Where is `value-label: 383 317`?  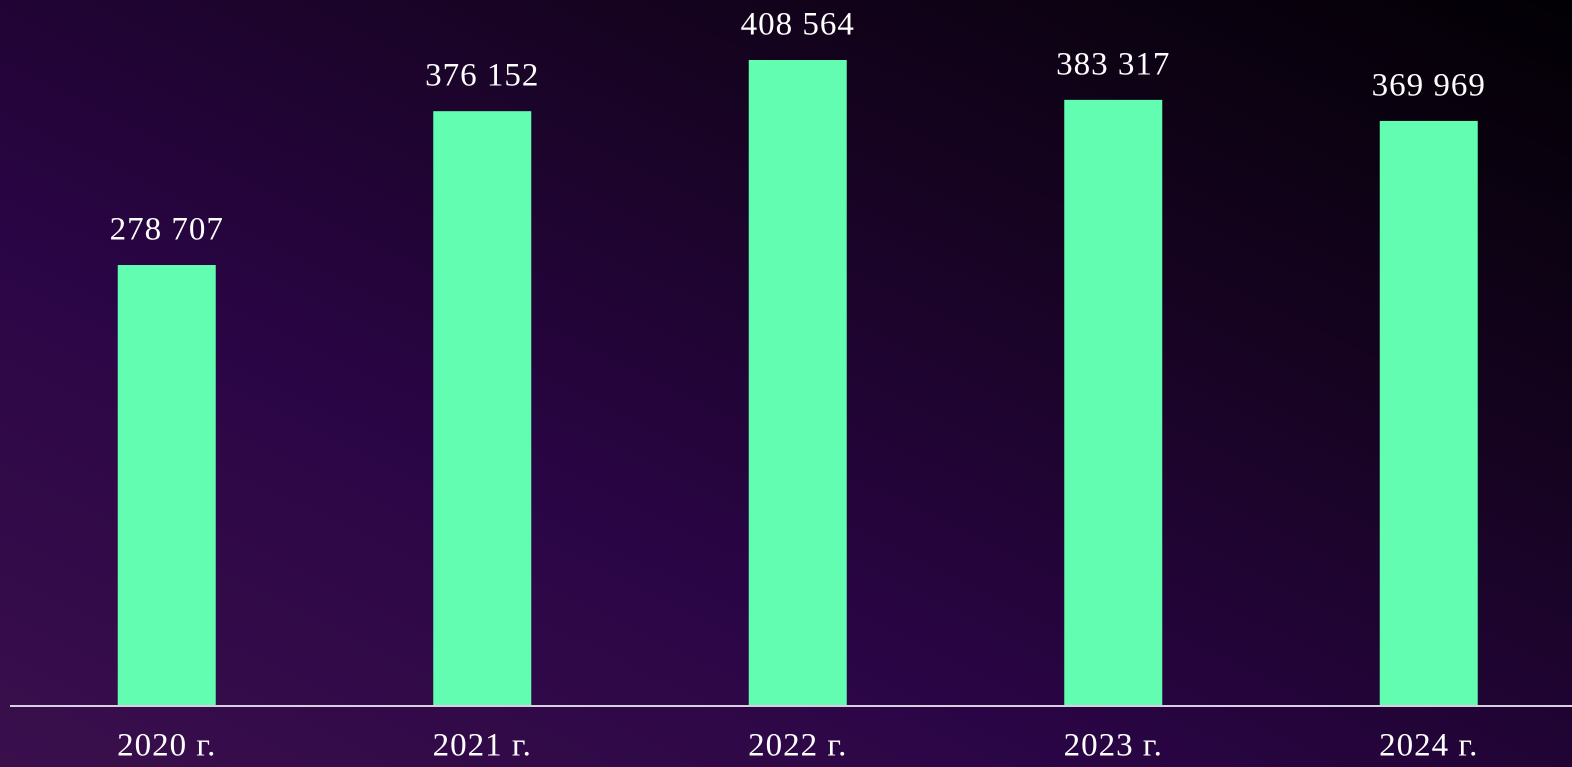
value-label: 383 317 is located at coordinates (1113, 64).